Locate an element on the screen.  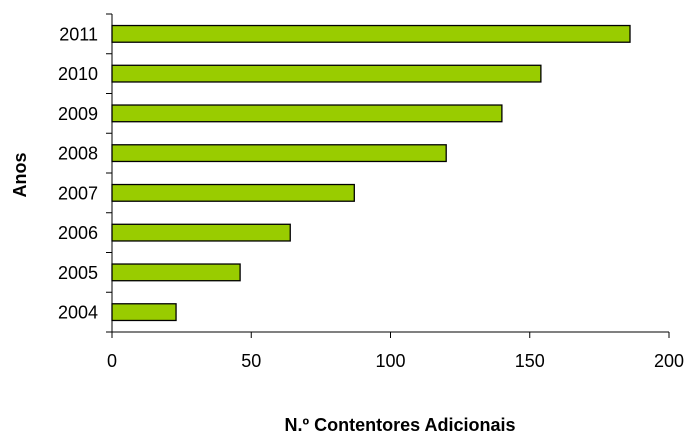
bar-2010 is located at coordinates (326, 73).